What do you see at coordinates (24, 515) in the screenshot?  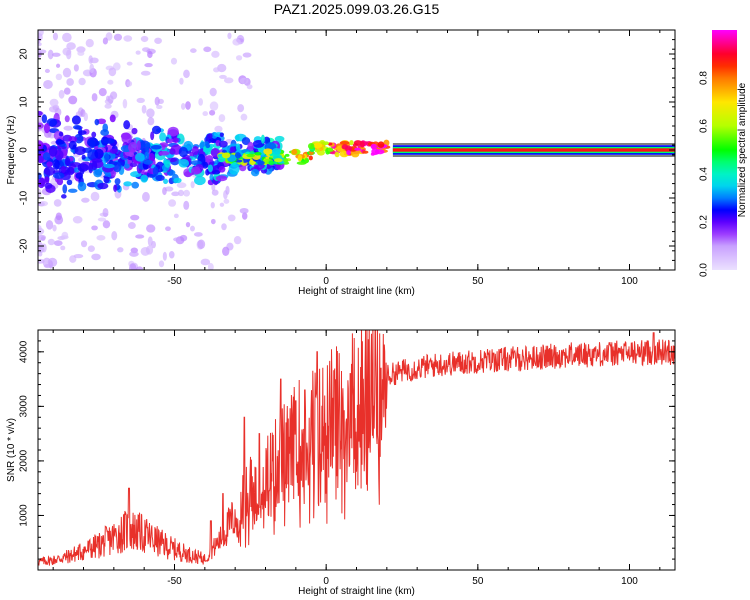 I see `y-tick-label: 1000` at bounding box center [24, 515].